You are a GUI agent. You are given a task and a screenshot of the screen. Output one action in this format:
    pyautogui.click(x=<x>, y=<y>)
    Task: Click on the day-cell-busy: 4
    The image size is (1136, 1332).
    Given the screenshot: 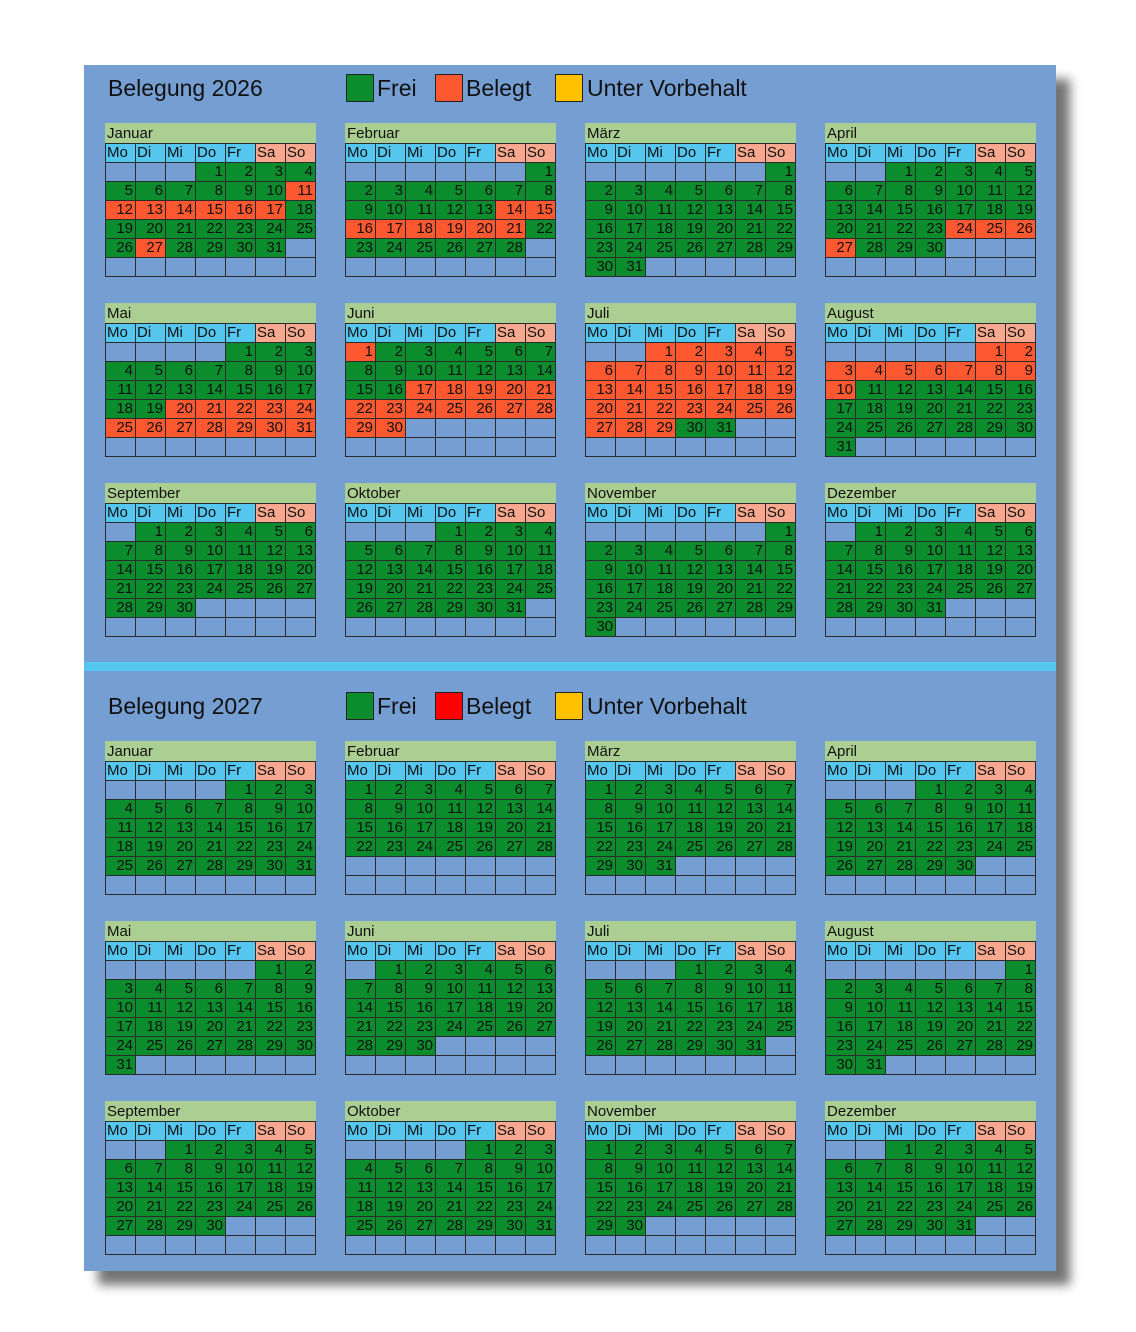 What is the action you would take?
    pyautogui.click(x=870, y=371)
    